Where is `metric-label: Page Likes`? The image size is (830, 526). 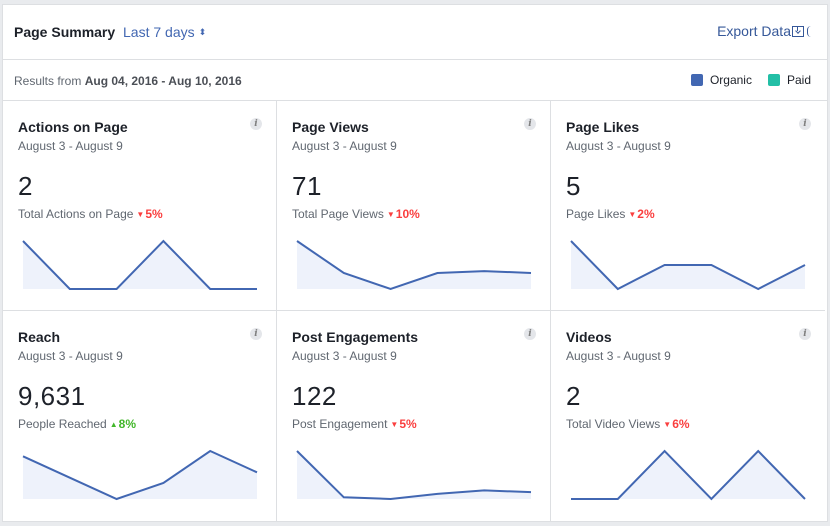
metric-label: Page Likes is located at coordinates (596, 214).